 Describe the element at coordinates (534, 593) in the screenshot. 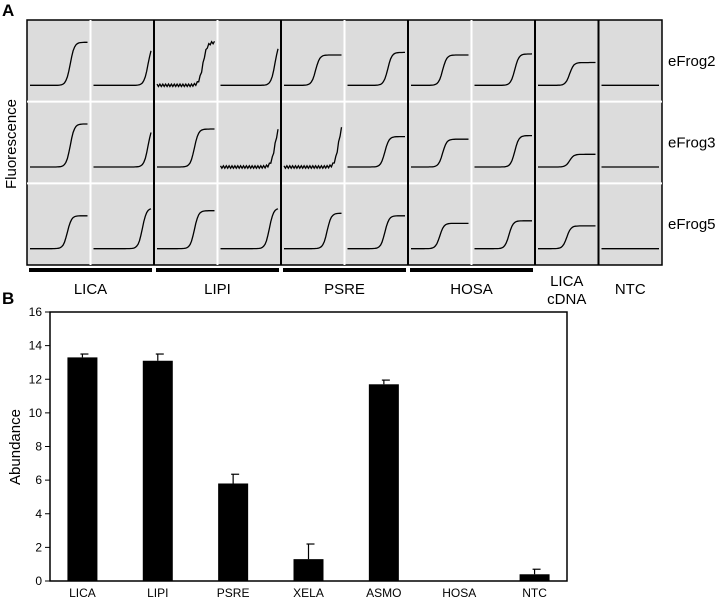

I see `x-tick-label: NTC` at that location.